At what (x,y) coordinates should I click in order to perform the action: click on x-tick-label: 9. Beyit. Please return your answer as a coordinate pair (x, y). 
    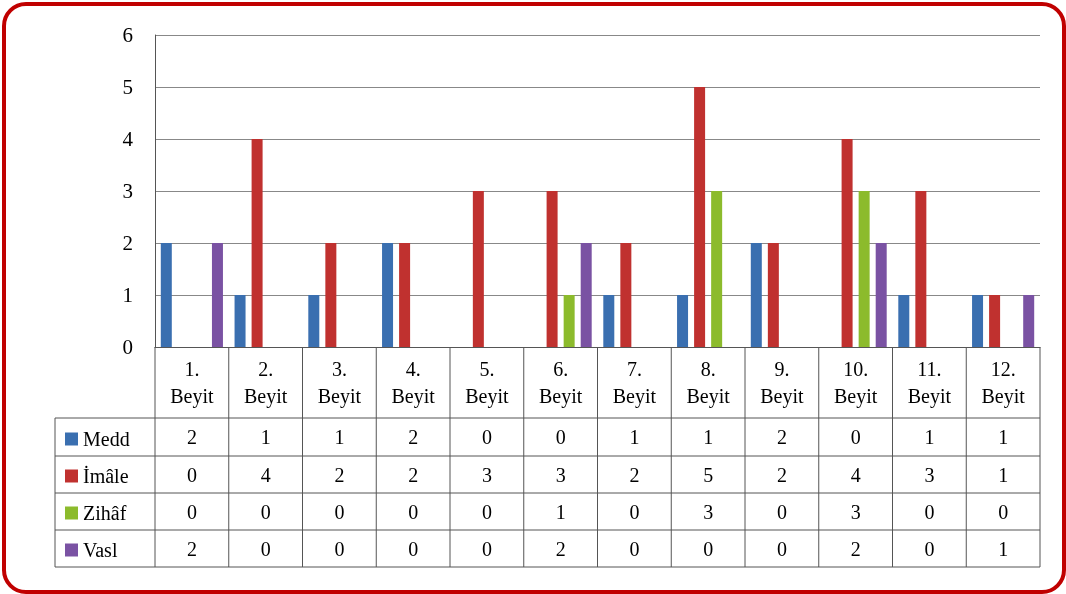
    Looking at the image, I should click on (782, 382).